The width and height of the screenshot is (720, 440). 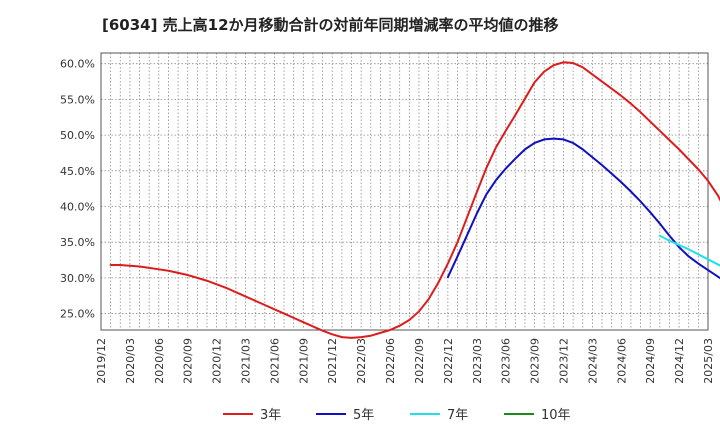 What do you see at coordinates (77, 135) in the screenshot?
I see `y-tick-label: 50.0%` at bounding box center [77, 135].